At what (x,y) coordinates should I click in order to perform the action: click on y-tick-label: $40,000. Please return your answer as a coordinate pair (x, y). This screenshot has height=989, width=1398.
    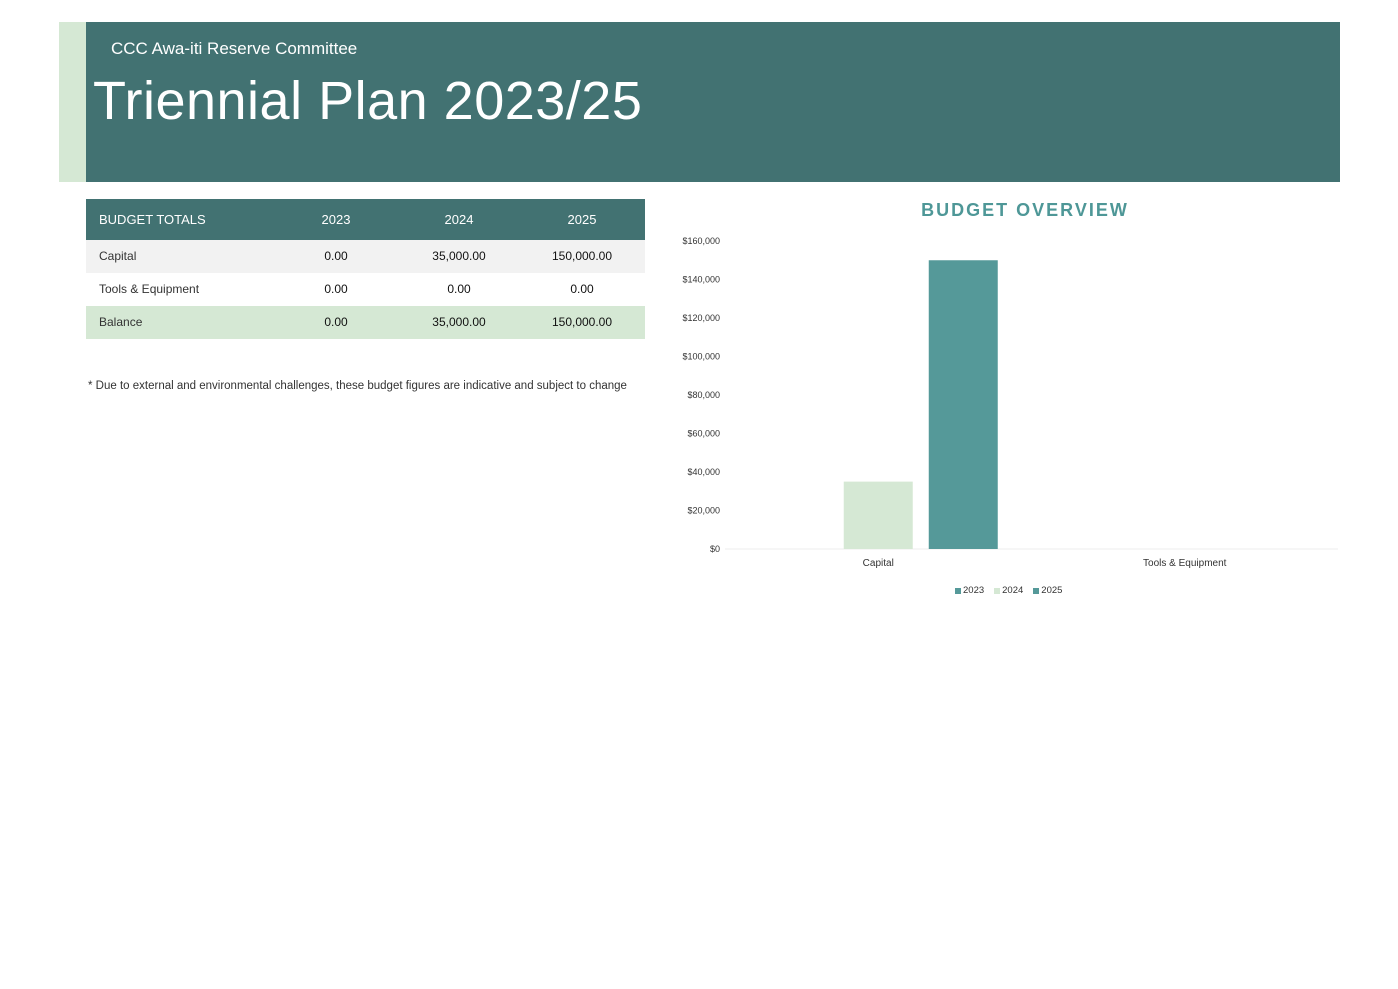
    Looking at the image, I should click on (703, 472).